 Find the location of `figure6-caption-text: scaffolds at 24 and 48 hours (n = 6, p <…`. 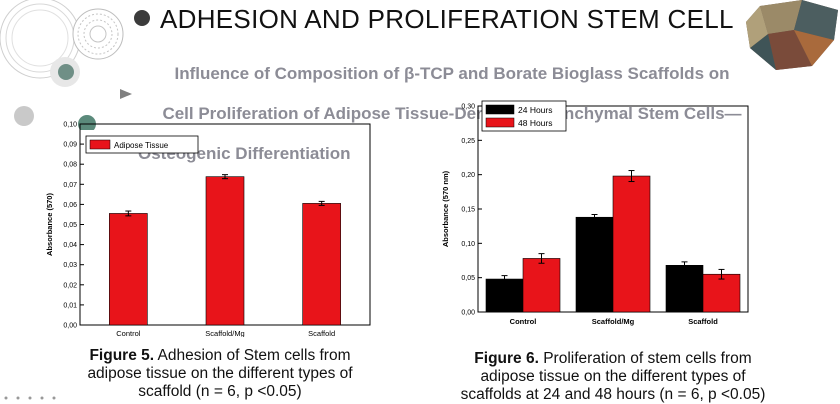

figure6-caption-text: scaffolds at 24 and 48 hours (n = 6, p <… is located at coordinates (613, 394).